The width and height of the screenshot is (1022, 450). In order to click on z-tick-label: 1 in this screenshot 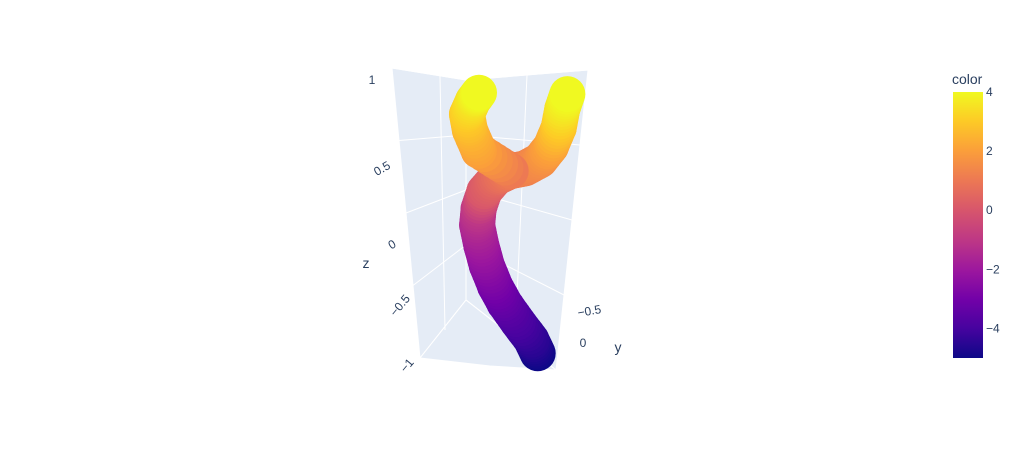, I will do `click(372, 80)`.